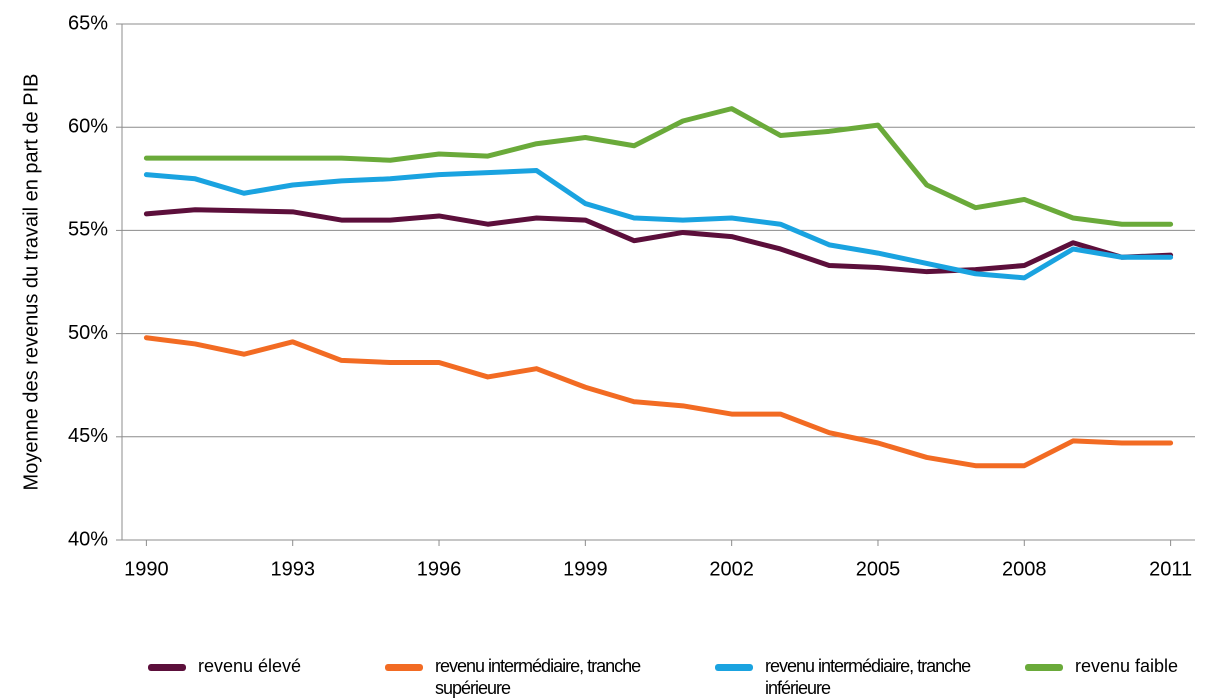 The height and width of the screenshot is (699, 1209). I want to click on legend-label: revenu faible, so click(1127, 666).